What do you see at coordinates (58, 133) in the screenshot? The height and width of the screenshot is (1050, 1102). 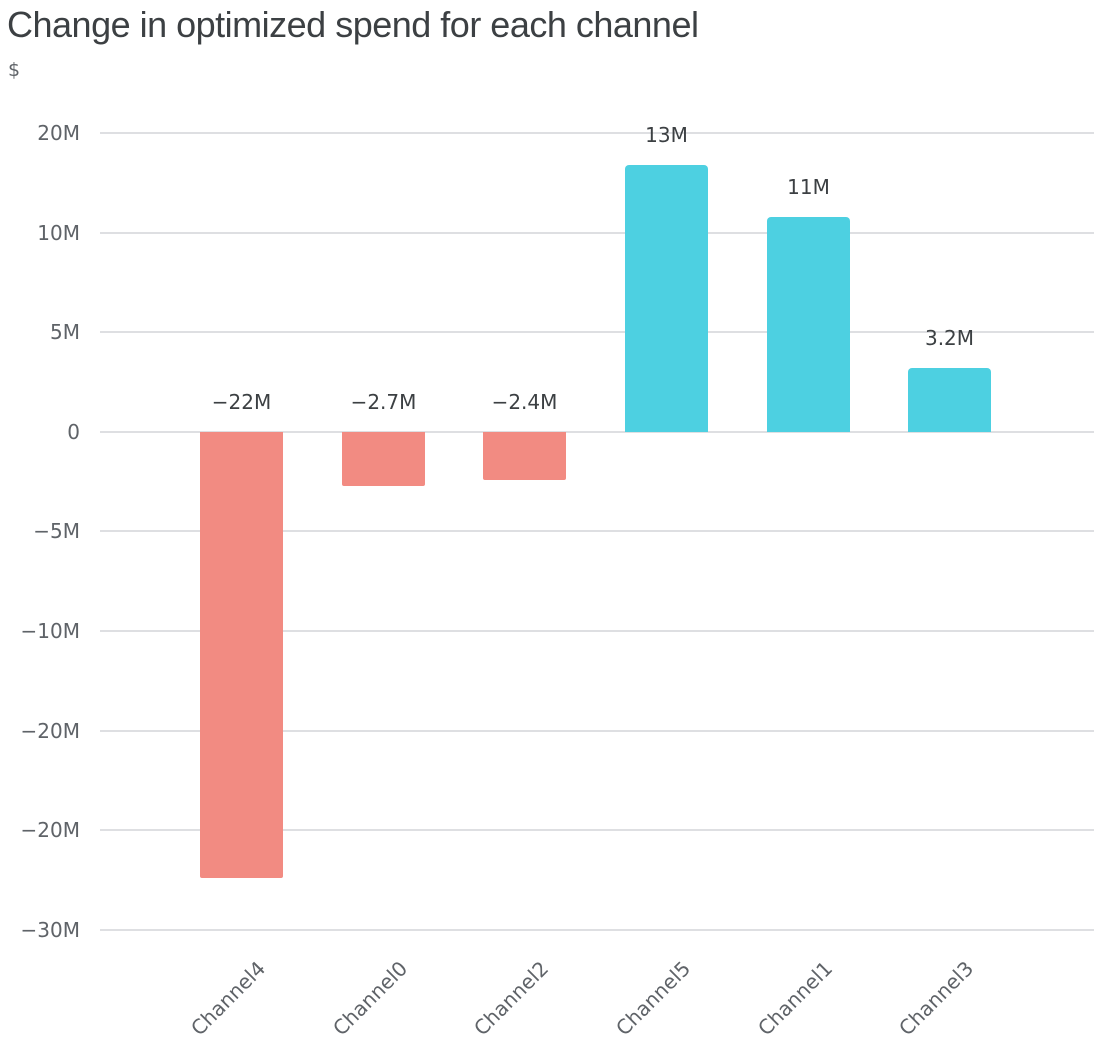 I see `y-tick-label: 20M` at bounding box center [58, 133].